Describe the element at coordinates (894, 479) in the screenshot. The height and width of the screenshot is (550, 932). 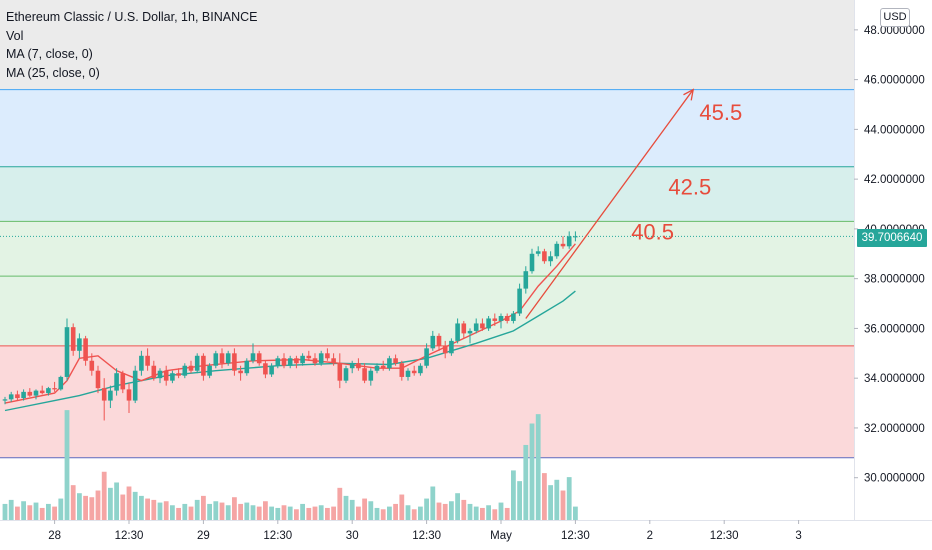
I see `y-tick-label-0: 30.0000000` at that location.